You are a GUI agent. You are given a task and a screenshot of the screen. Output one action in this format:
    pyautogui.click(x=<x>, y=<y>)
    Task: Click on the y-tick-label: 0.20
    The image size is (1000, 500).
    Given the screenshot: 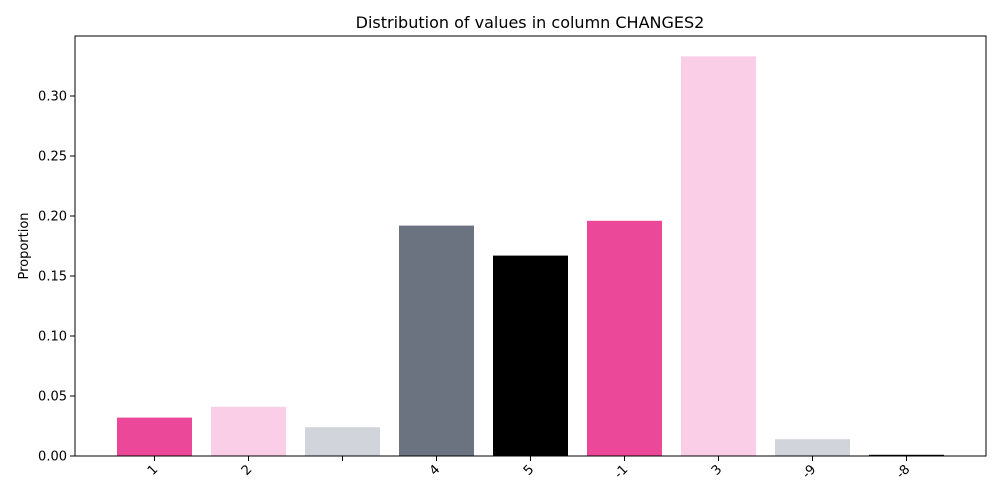 What is the action you would take?
    pyautogui.click(x=52, y=217)
    